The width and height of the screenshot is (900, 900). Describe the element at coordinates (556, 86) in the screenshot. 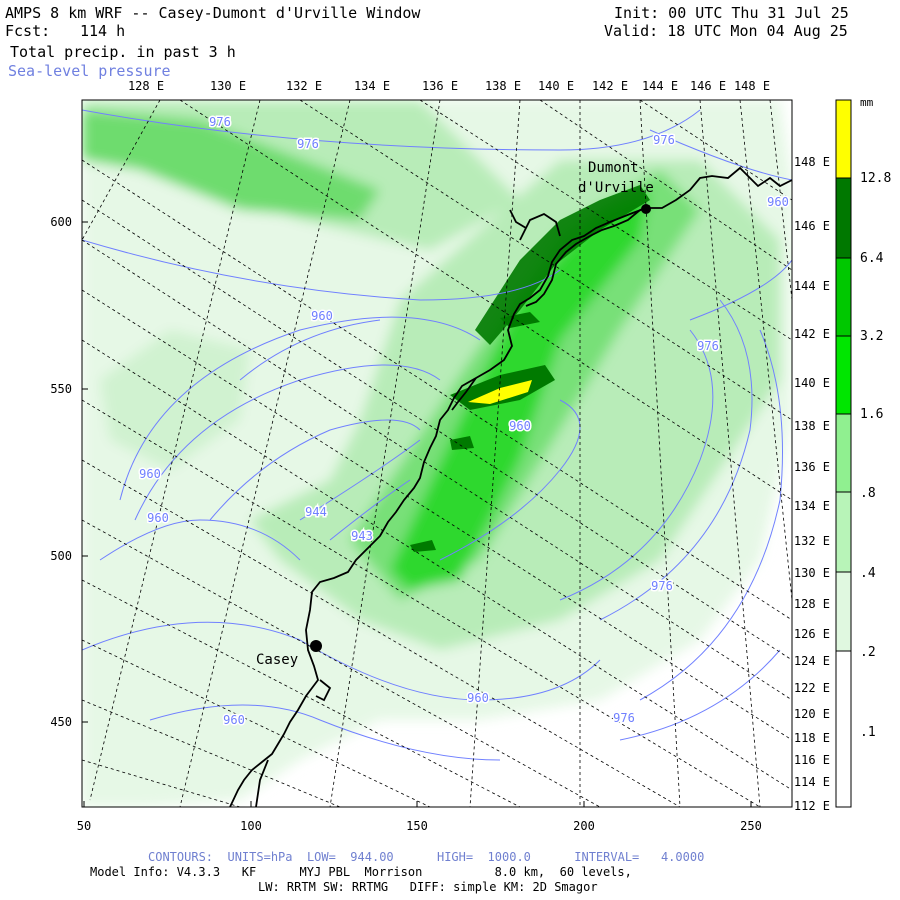

I see `top-lon-label: 140 E` at that location.